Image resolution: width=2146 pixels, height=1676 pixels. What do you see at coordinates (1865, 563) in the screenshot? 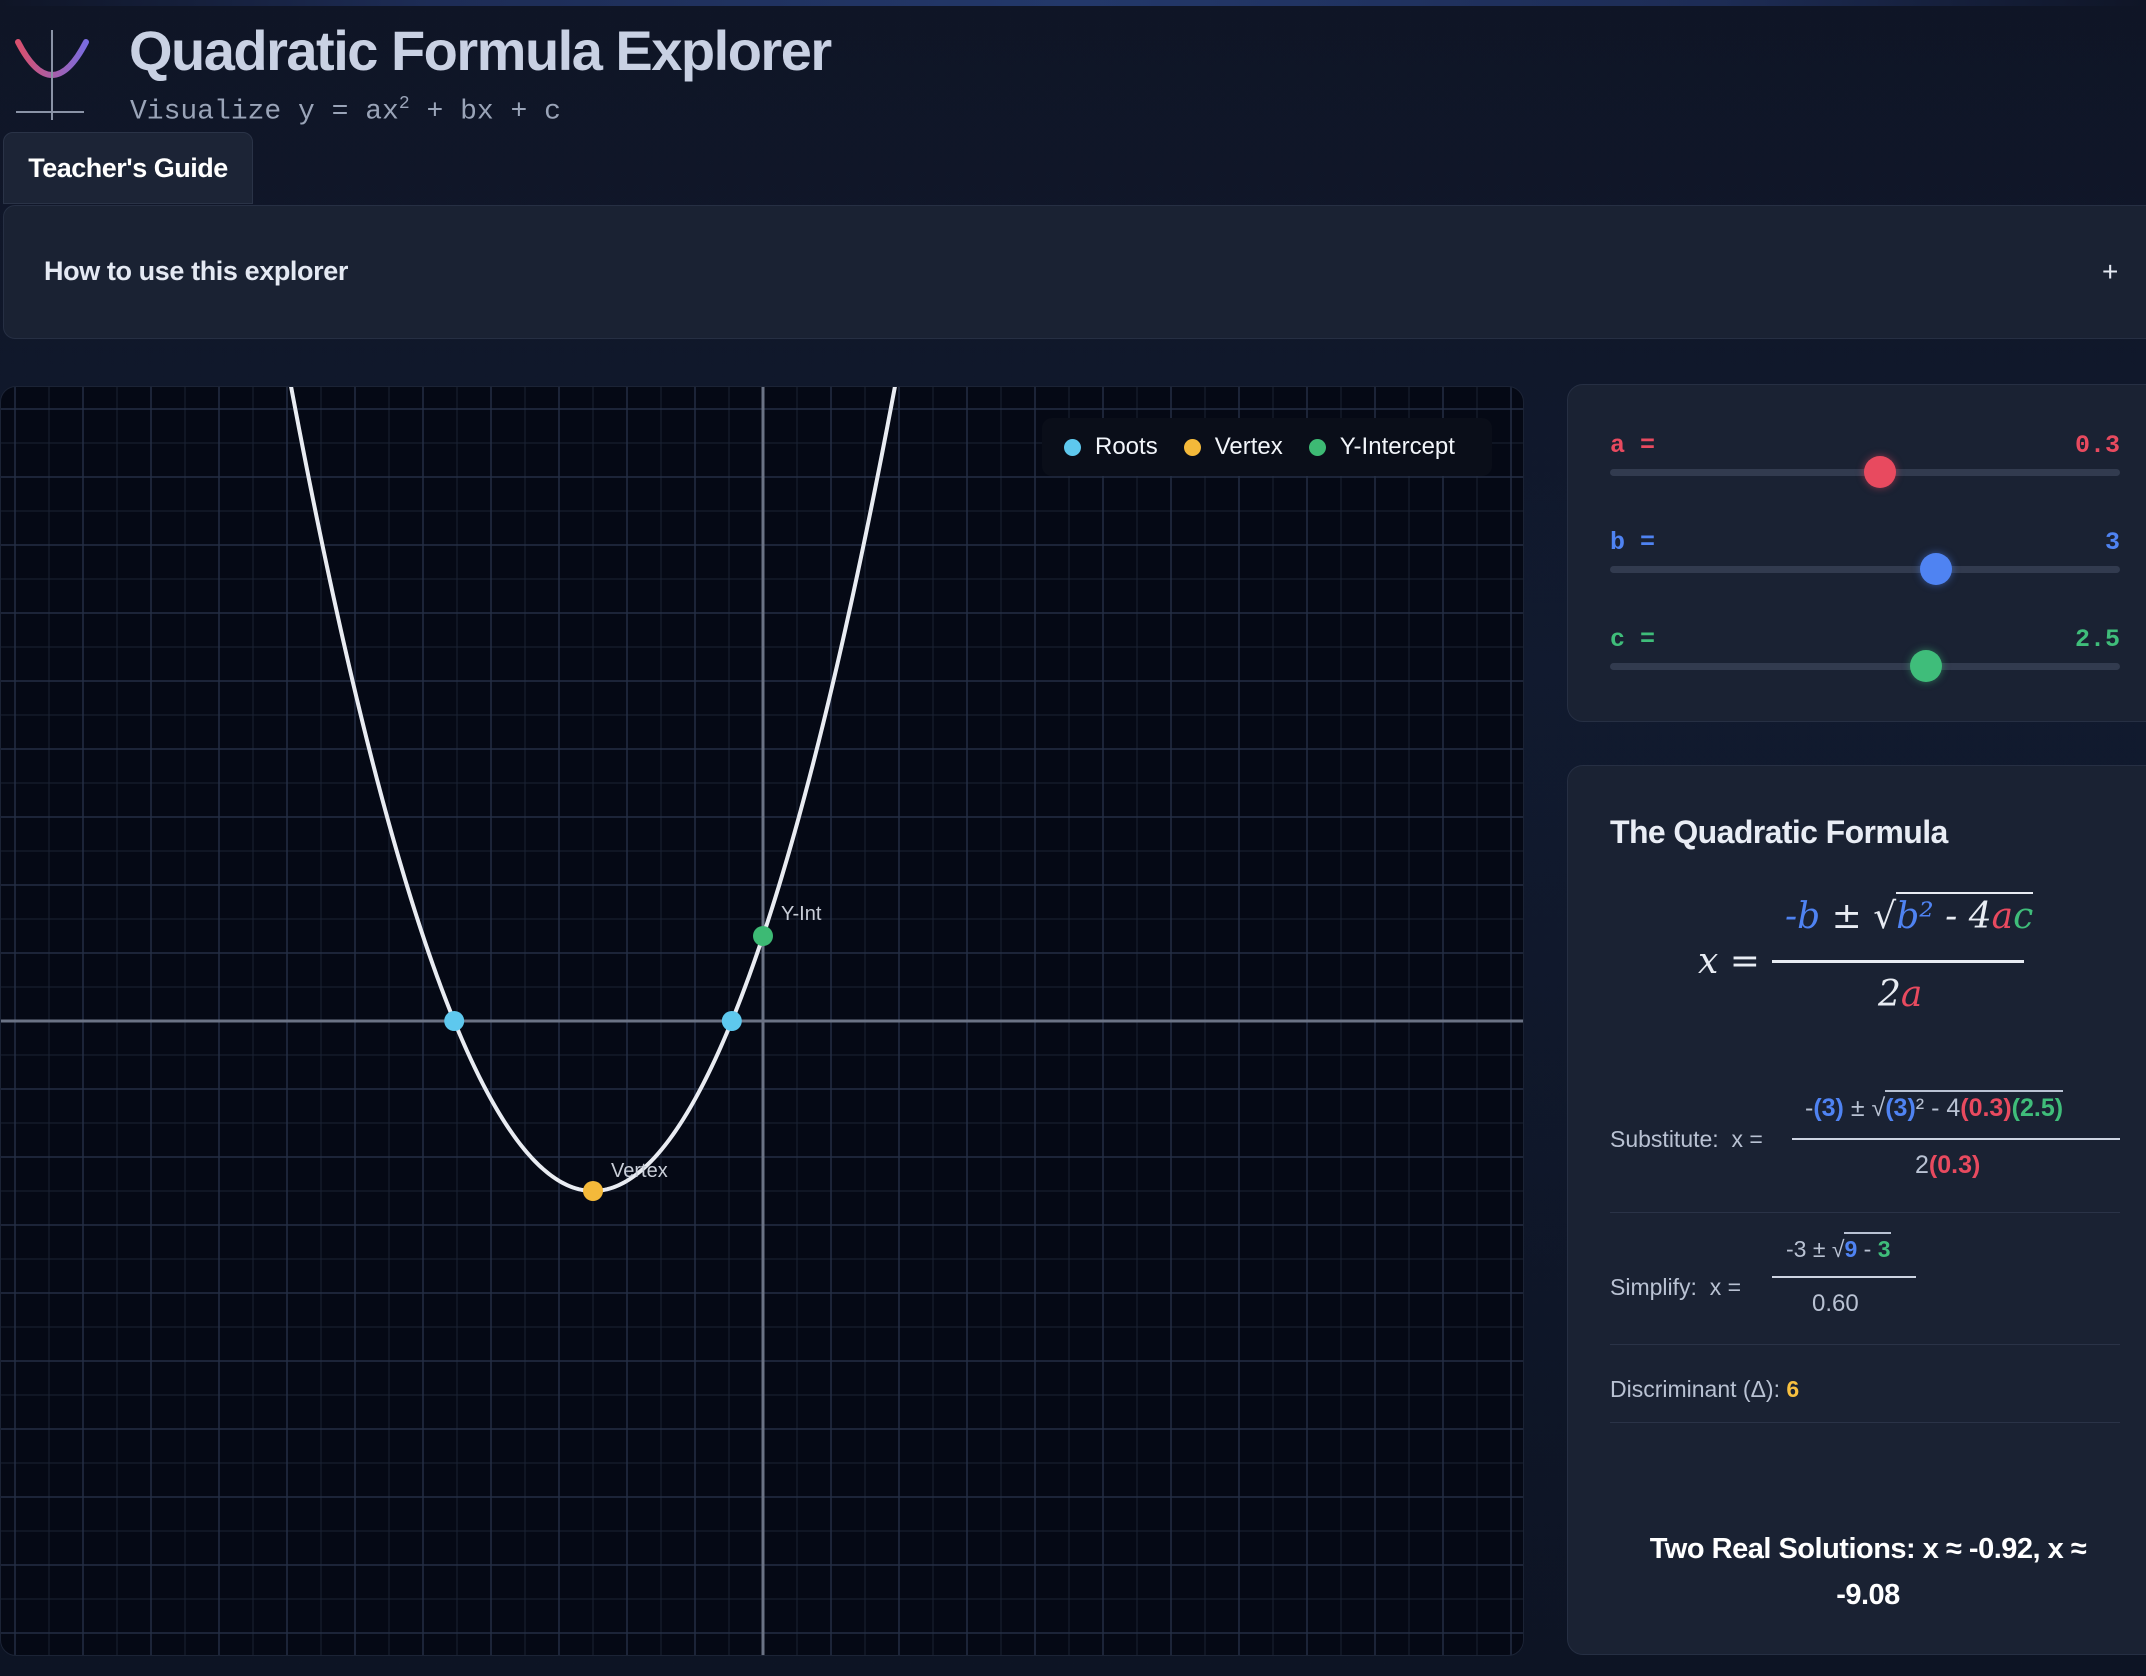
I see `slider-b-row: b = 3` at bounding box center [1865, 563].